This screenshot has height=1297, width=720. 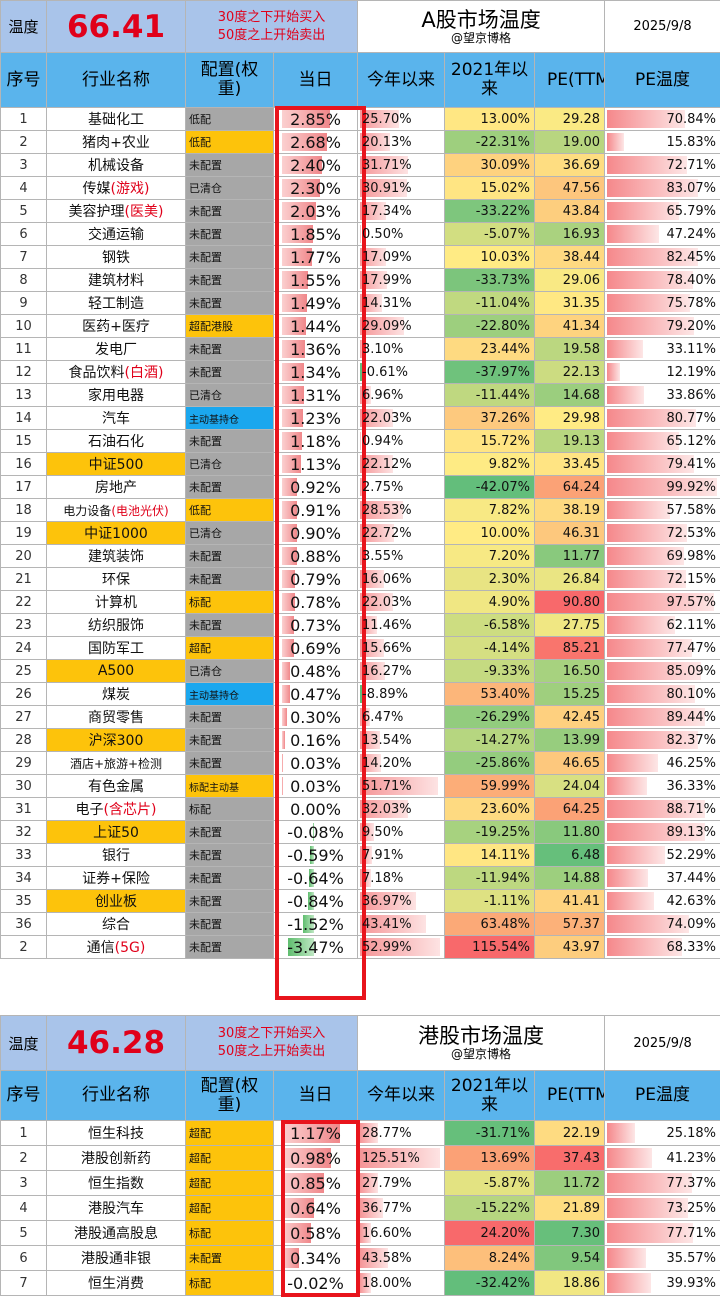 What do you see at coordinates (570, 694) in the screenshot?
I see `pe-ttm-cell: 15.25` at bounding box center [570, 694].